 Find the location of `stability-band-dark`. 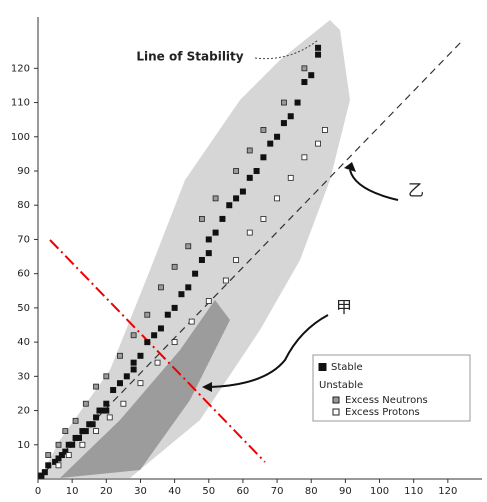

stability-band-dark is located at coordinates (145, 389).